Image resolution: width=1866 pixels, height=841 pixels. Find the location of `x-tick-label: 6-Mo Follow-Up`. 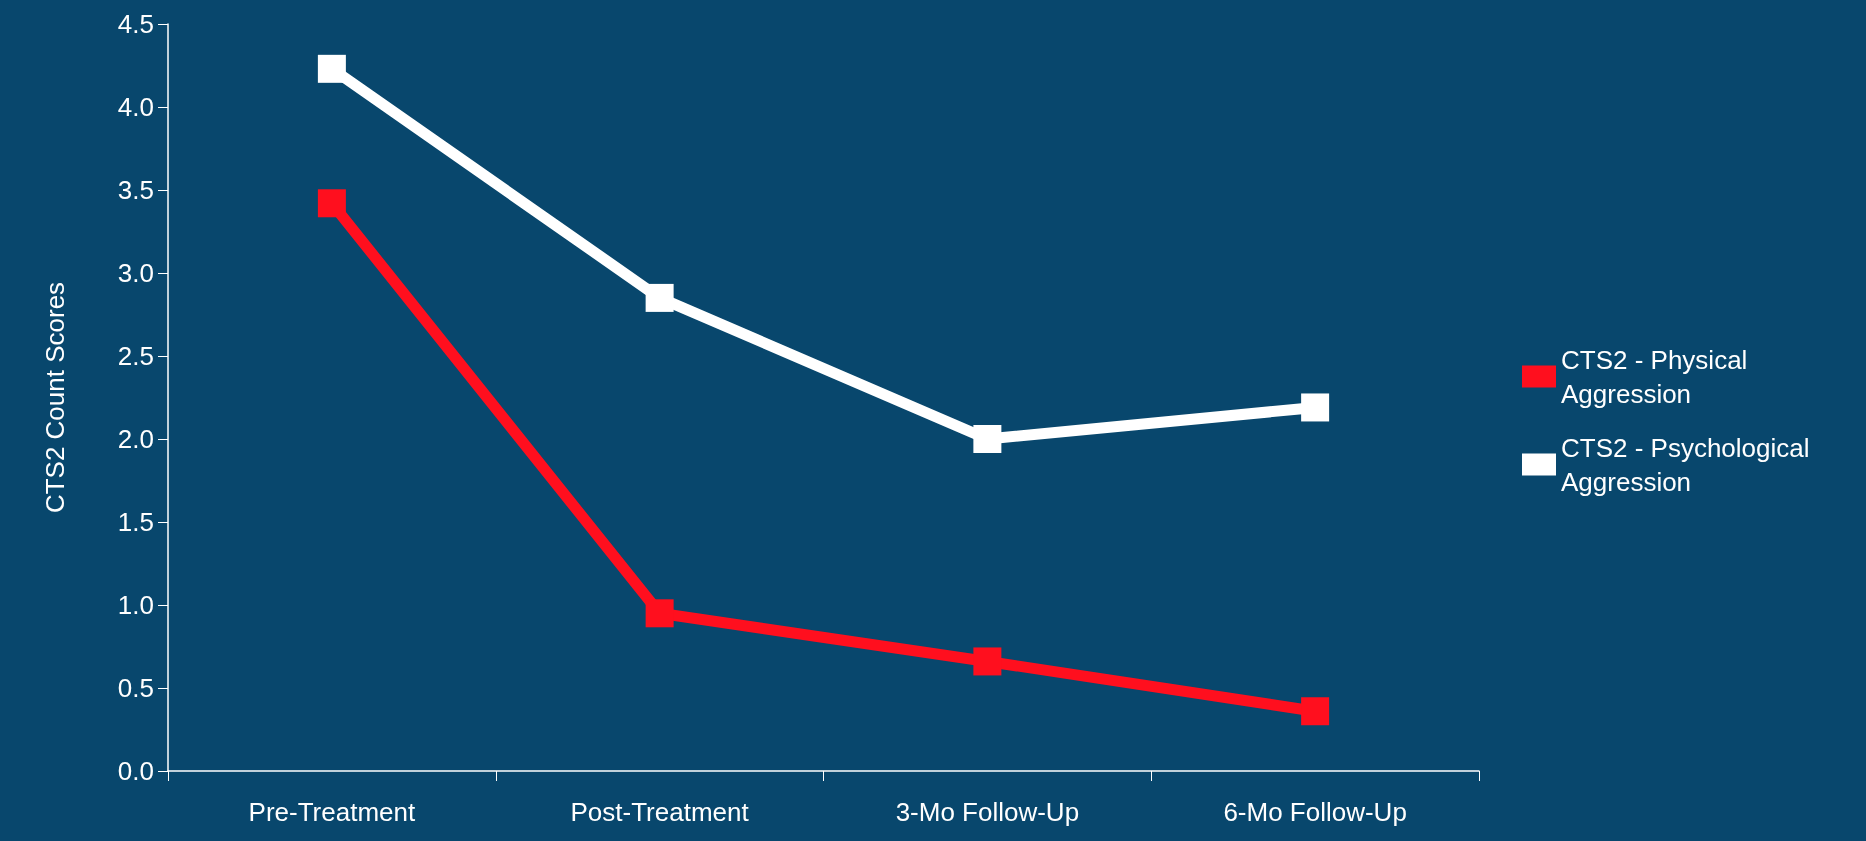

x-tick-label: 6-Mo Follow-Up is located at coordinates (1315, 812).